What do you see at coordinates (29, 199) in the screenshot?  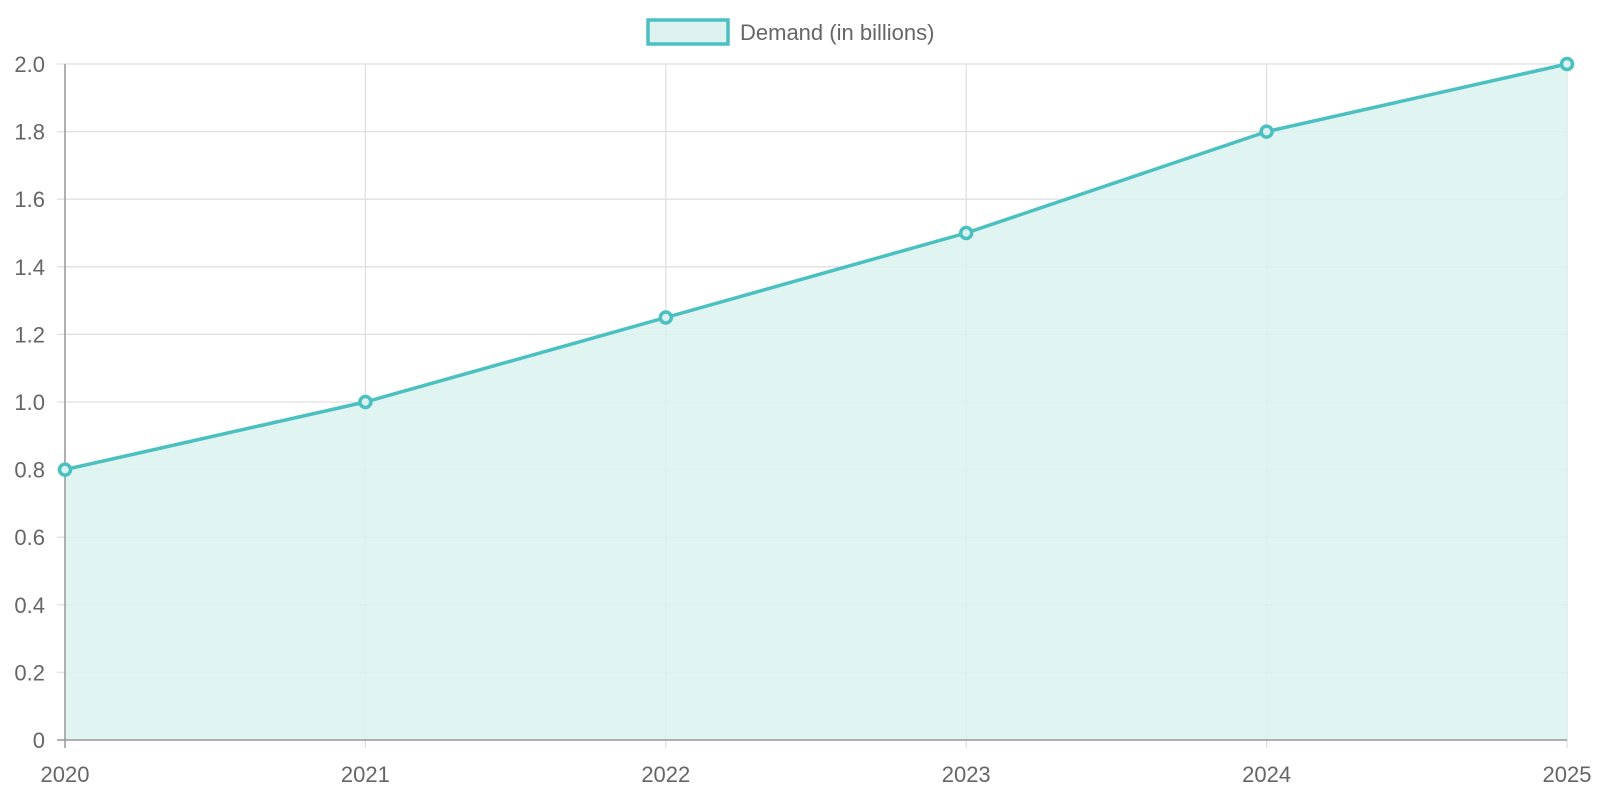 I see `y-tick-label: 1.6` at bounding box center [29, 199].